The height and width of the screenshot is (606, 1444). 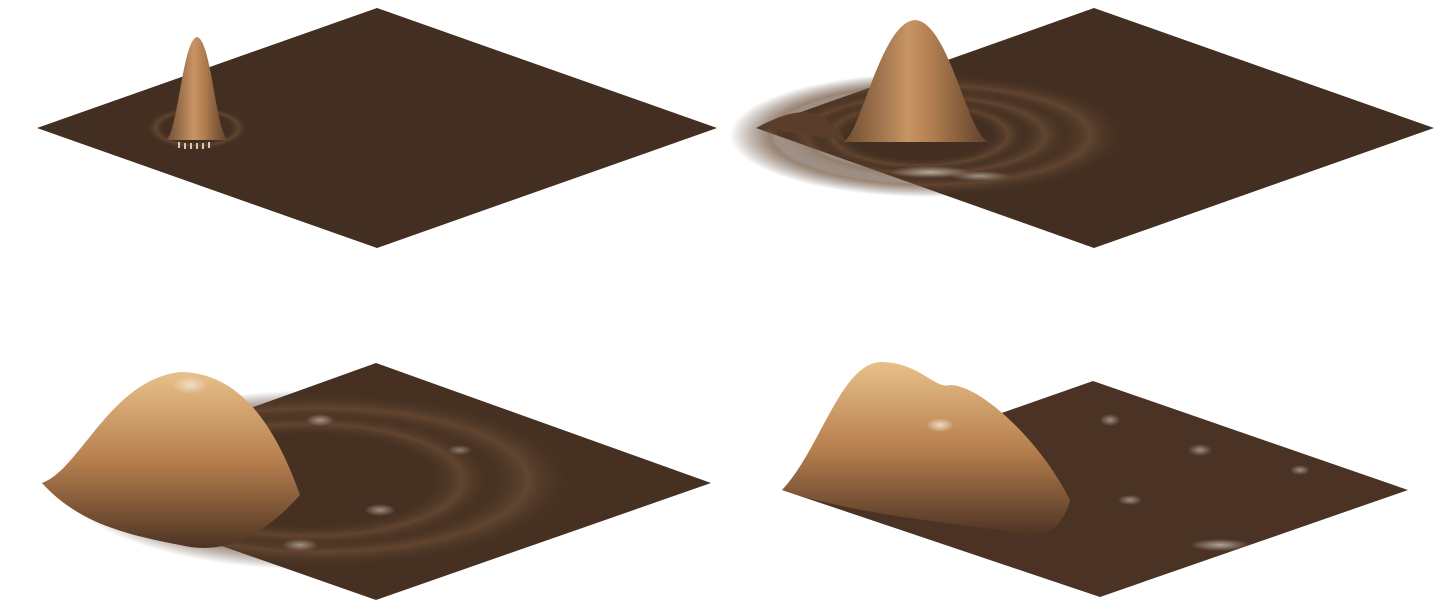 I want to click on edge-wave, so click(x=800, y=126).